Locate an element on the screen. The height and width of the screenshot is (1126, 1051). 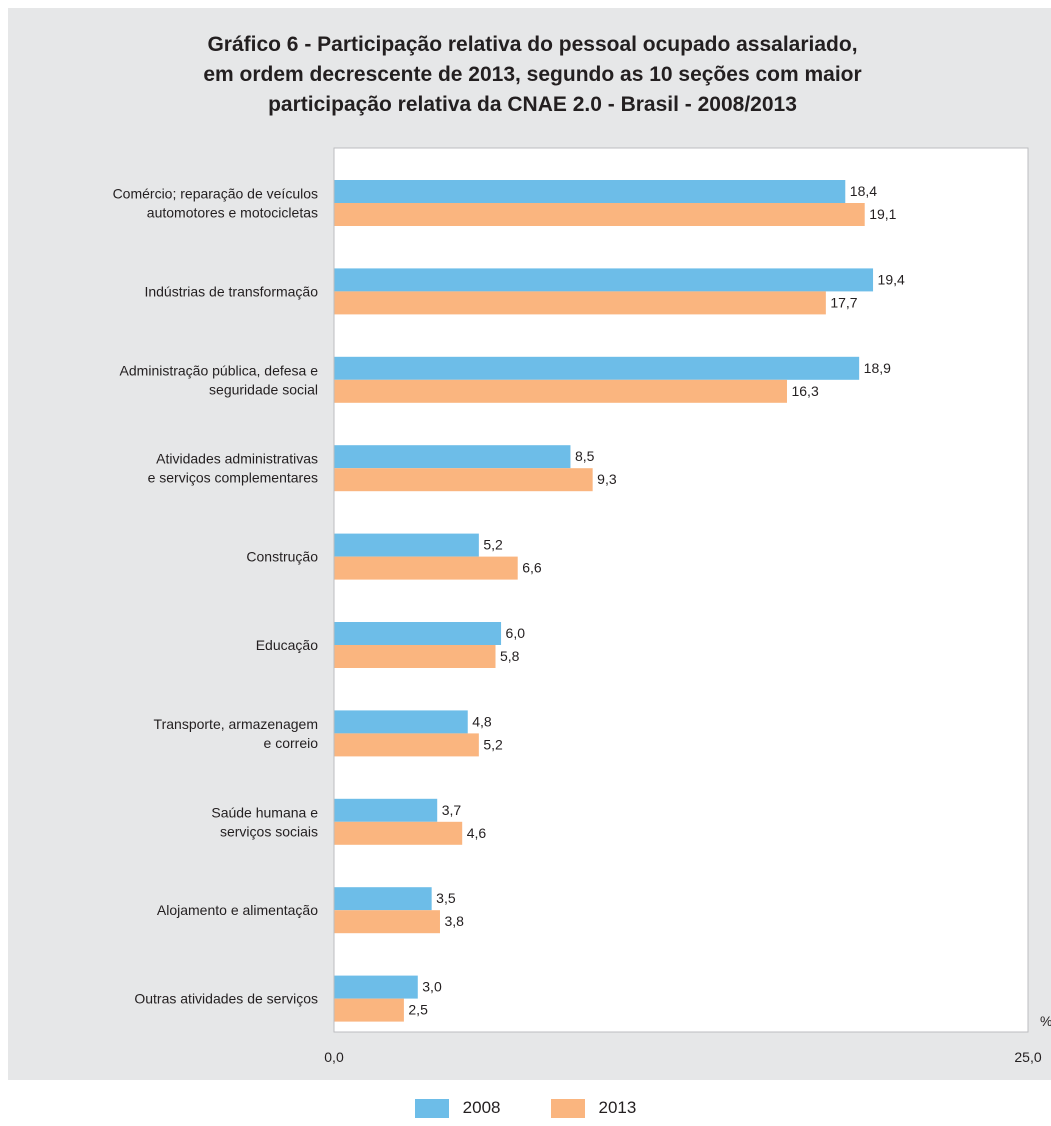
bar-2008-construcao is located at coordinates (406, 545).